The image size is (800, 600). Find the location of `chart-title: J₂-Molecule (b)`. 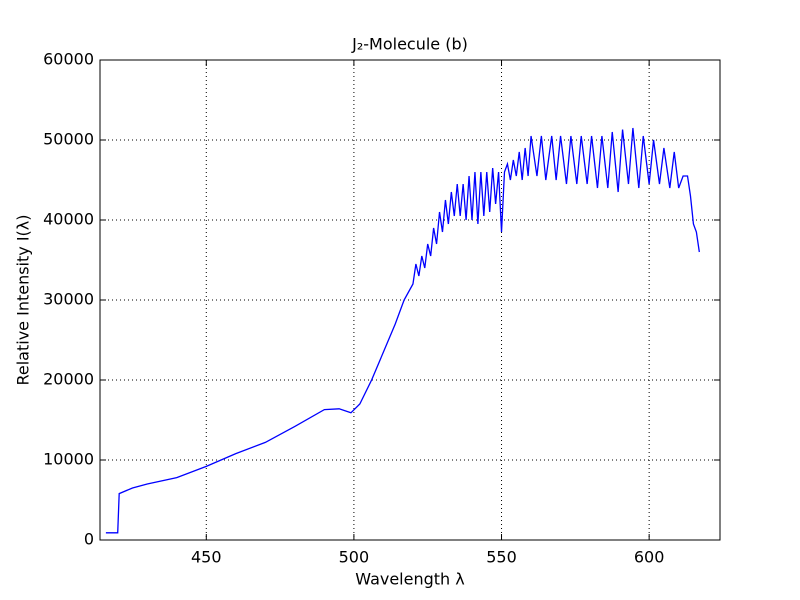

chart-title: J₂-Molecule (b) is located at coordinates (409, 44).